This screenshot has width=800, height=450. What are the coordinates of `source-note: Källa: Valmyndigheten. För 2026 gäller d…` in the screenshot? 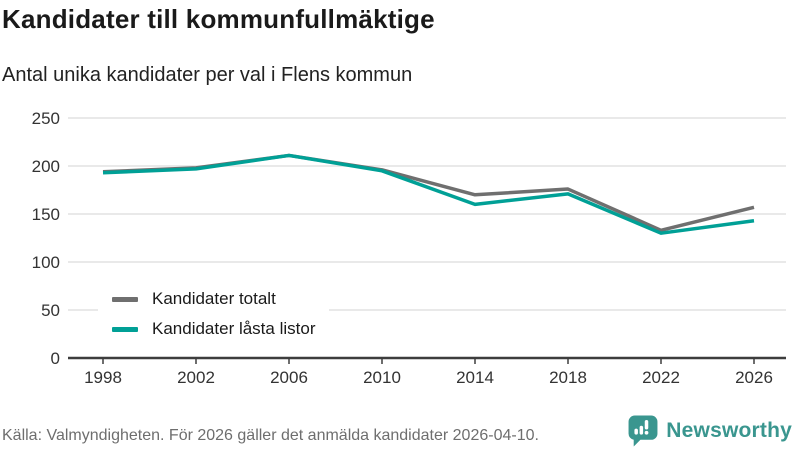 It's located at (270, 435).